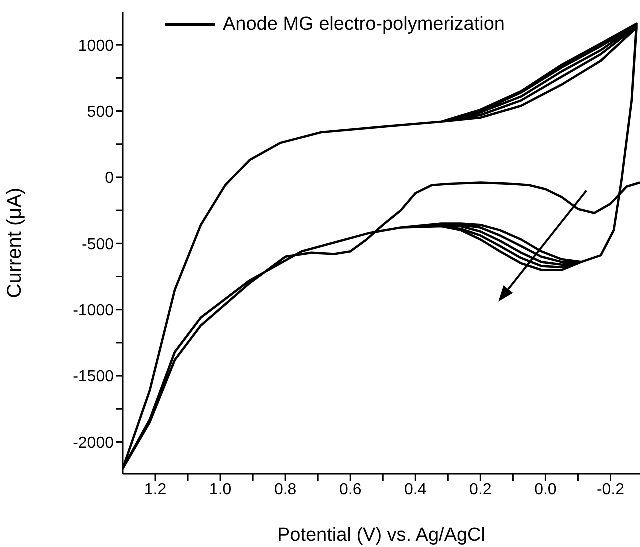 The image size is (640, 547). What do you see at coordinates (93, 377) in the screenshot?
I see `y-tick-label: -1500` at bounding box center [93, 377].